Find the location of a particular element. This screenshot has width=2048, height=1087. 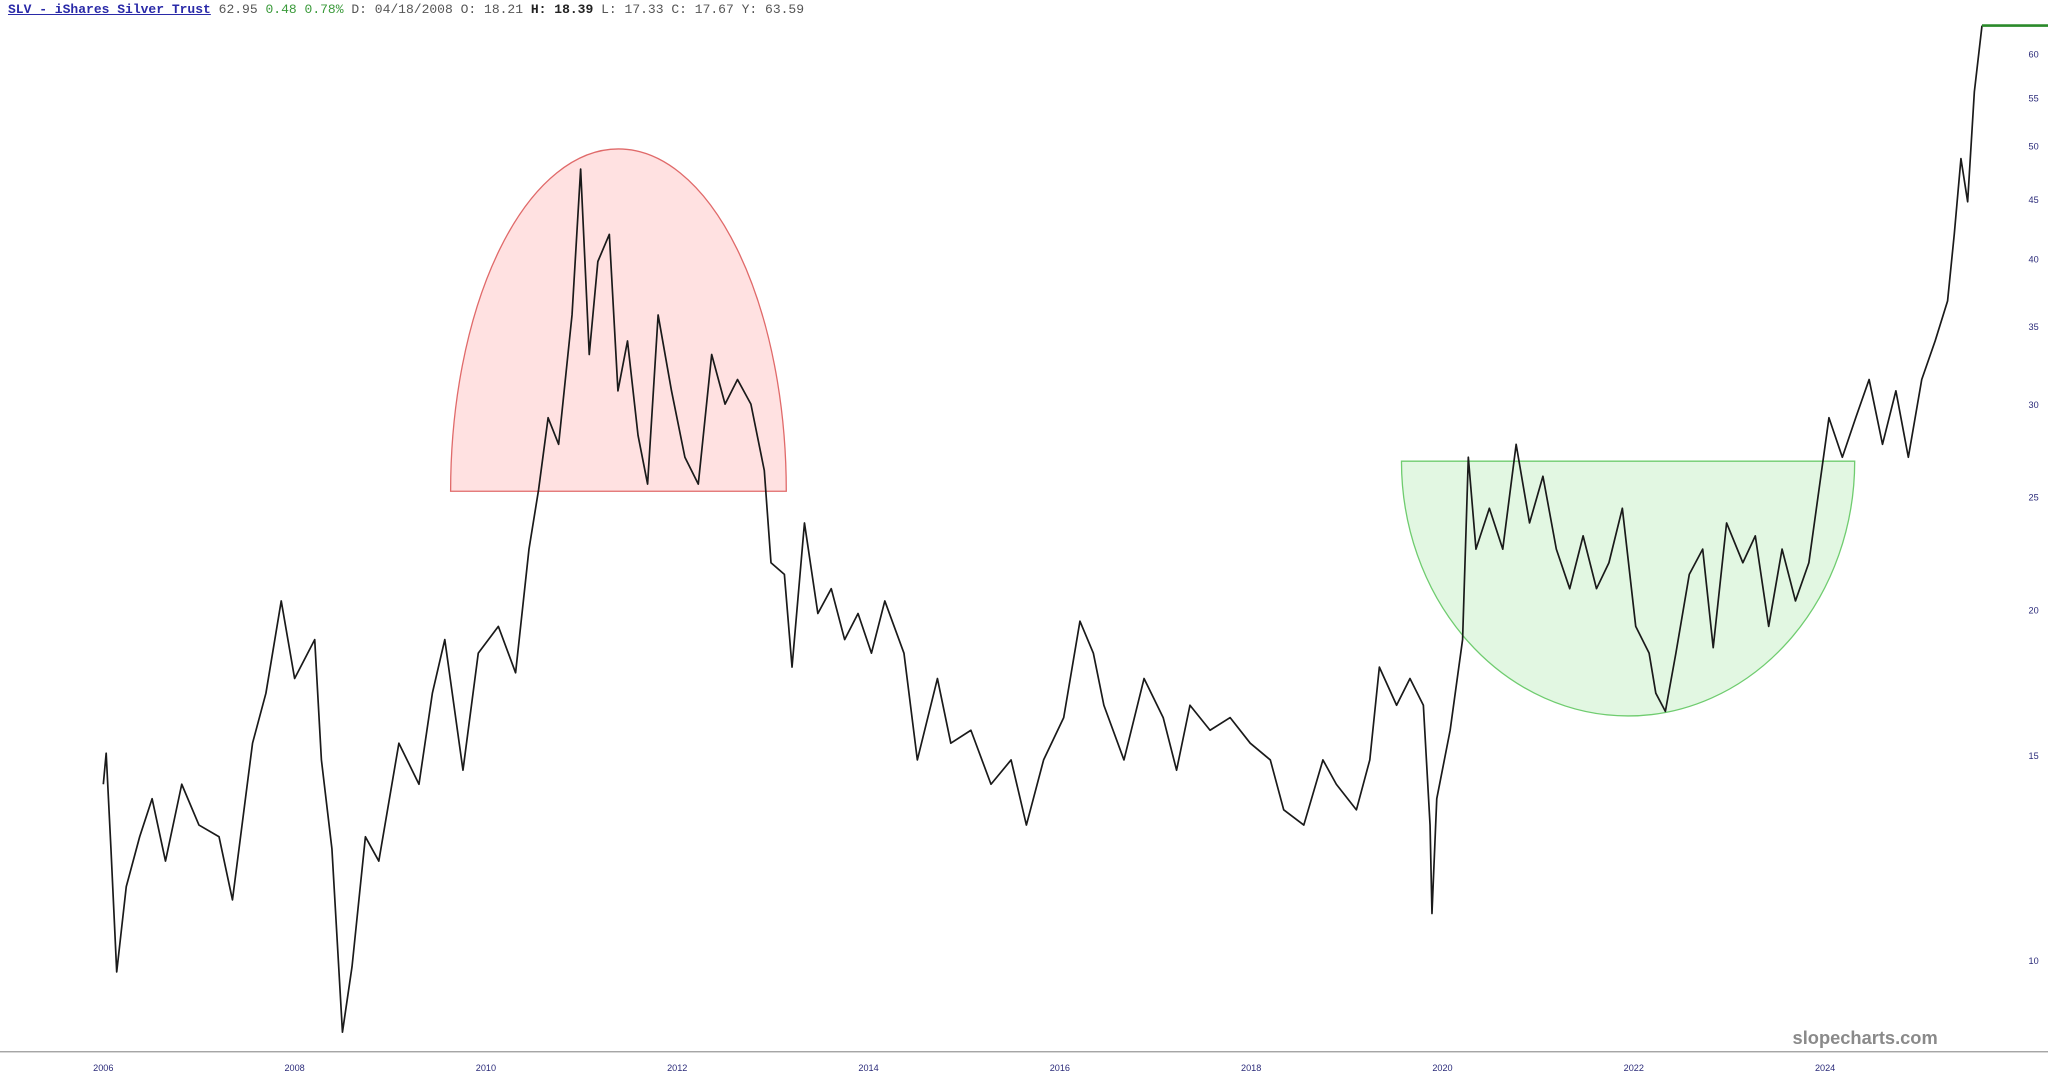

field-value: 18.39 is located at coordinates (574, 9).